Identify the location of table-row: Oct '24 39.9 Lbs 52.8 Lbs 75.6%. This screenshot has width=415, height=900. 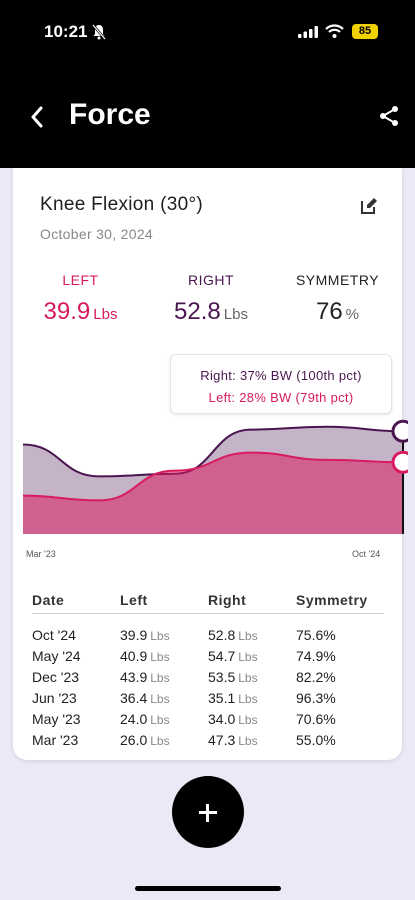
(208, 634).